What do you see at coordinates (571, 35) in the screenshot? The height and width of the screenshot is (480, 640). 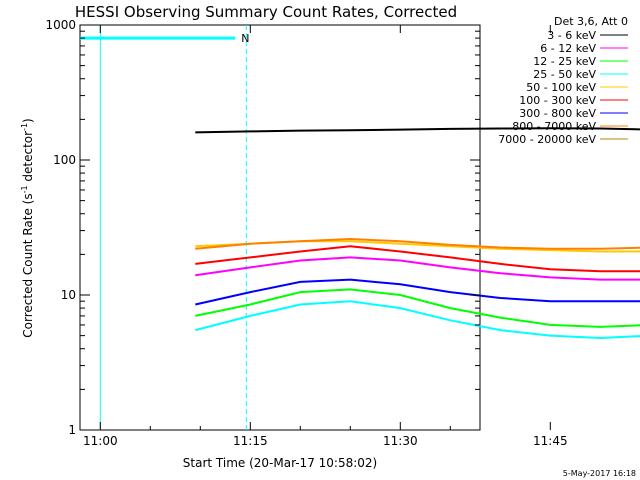 I see `legend-label-0: 3 - 6 keV` at bounding box center [571, 35].